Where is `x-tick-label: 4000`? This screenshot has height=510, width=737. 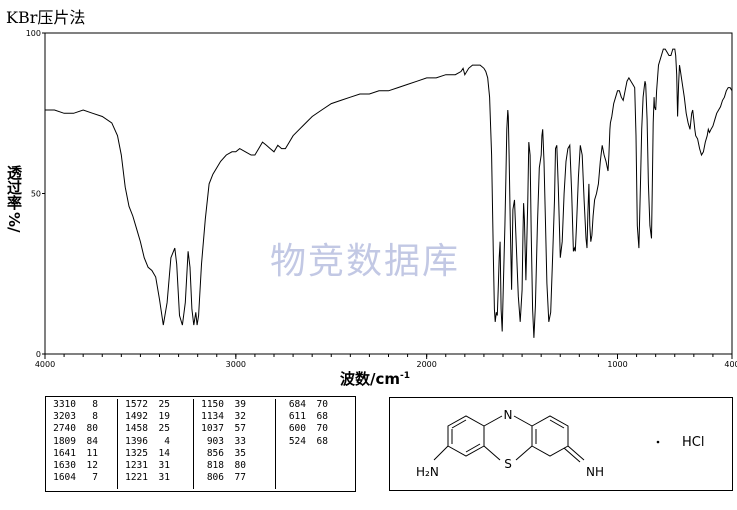 x-tick-label: 4000 is located at coordinates (45, 364).